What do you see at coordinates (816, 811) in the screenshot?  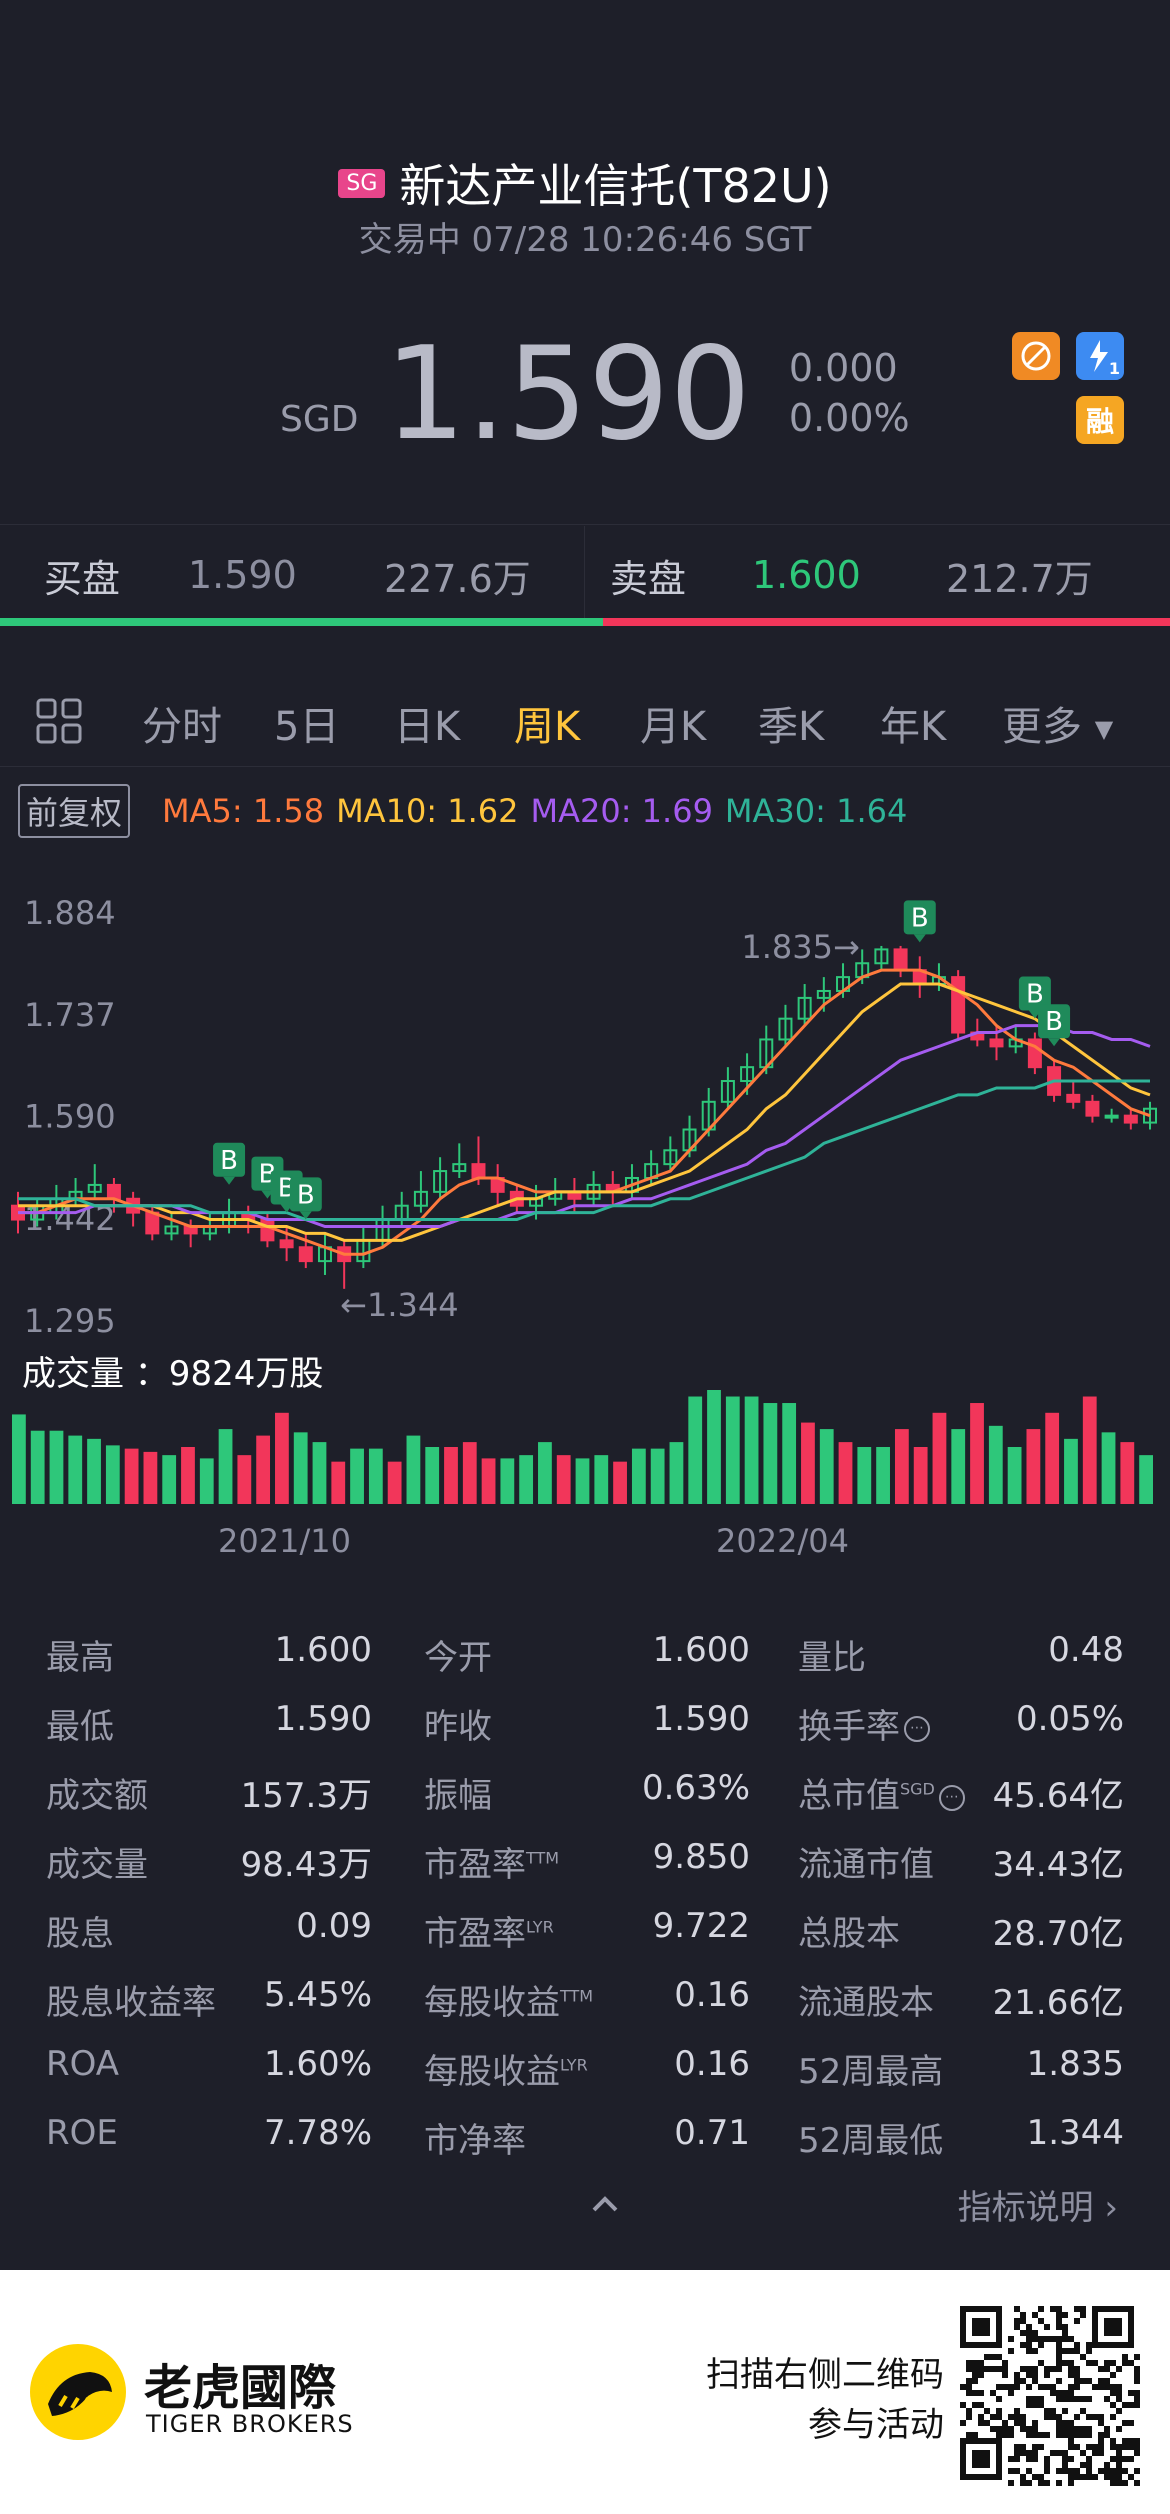 I see `ma30-label: MA30: 1.64` at bounding box center [816, 811].